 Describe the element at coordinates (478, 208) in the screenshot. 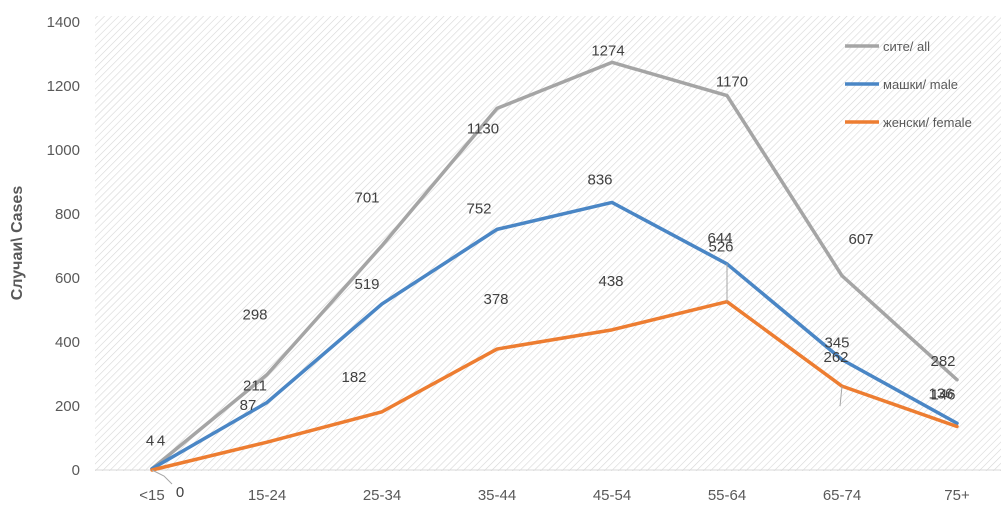

I see `data-label: 752` at that location.